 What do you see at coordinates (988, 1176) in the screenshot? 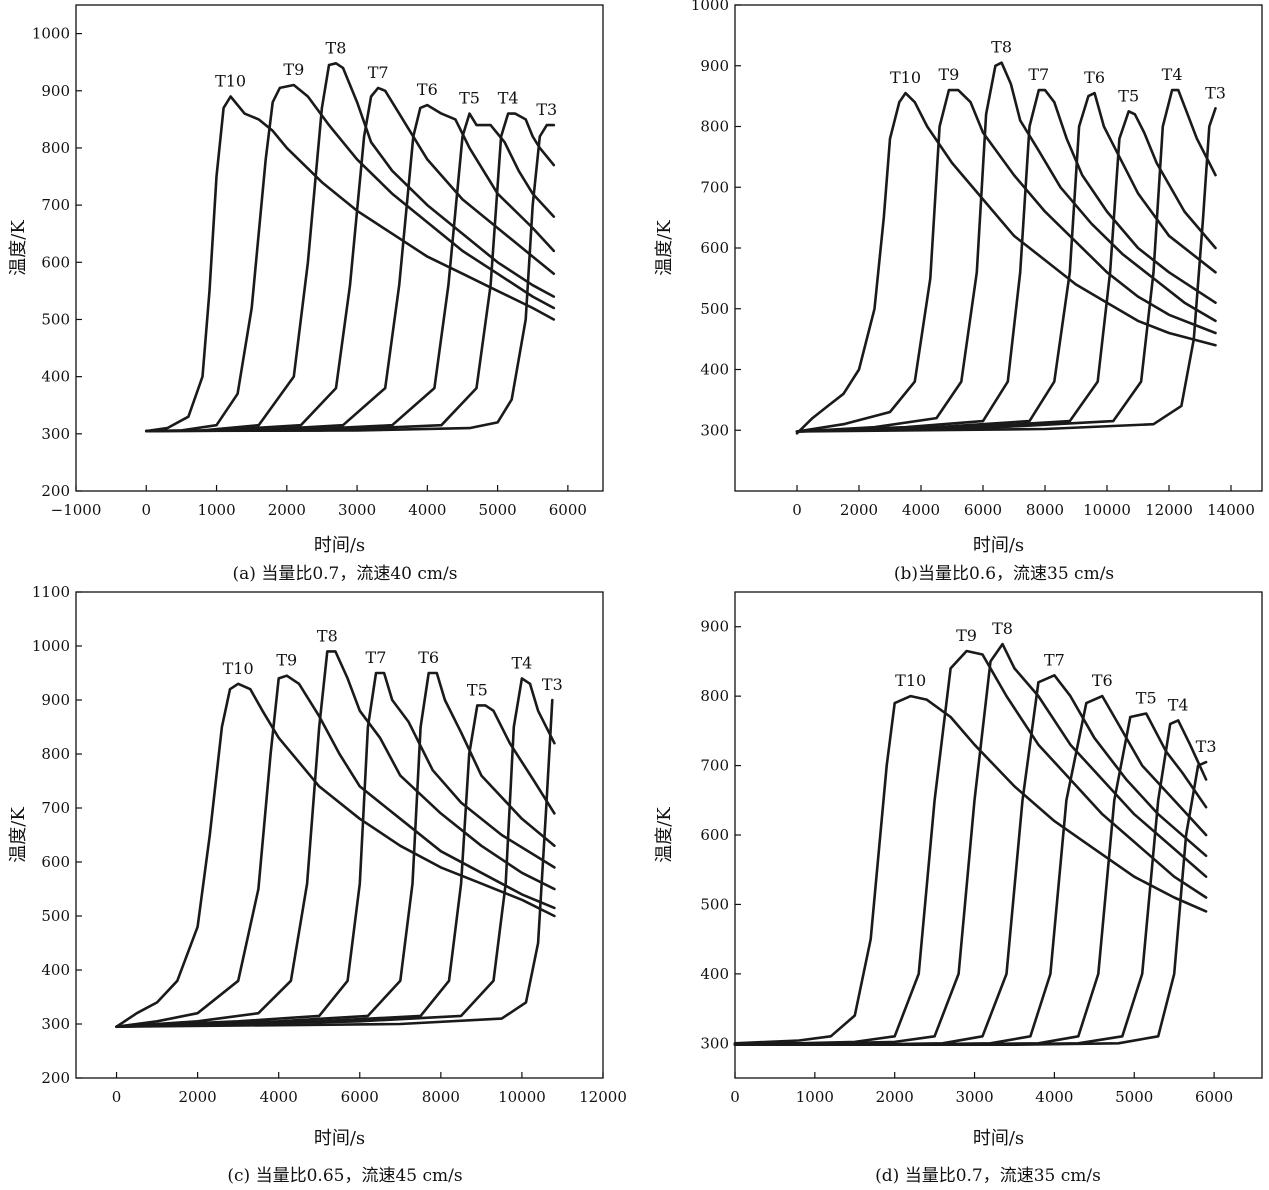
I see `panel-caption: (d) 当量比0.7，流速35 cm/s` at bounding box center [988, 1176].